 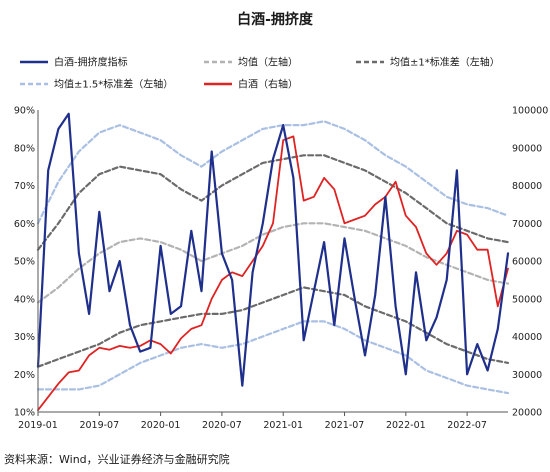 What do you see at coordinates (24, 186) in the screenshot?
I see `y-left-tick-label-6: 70%` at bounding box center [24, 186].